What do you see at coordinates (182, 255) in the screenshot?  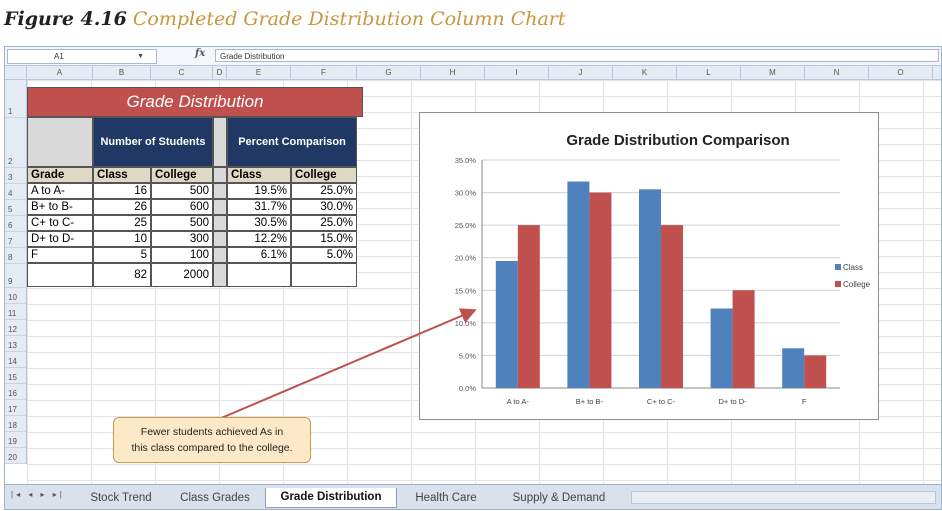 I see `college-count-cell: 100` at bounding box center [182, 255].